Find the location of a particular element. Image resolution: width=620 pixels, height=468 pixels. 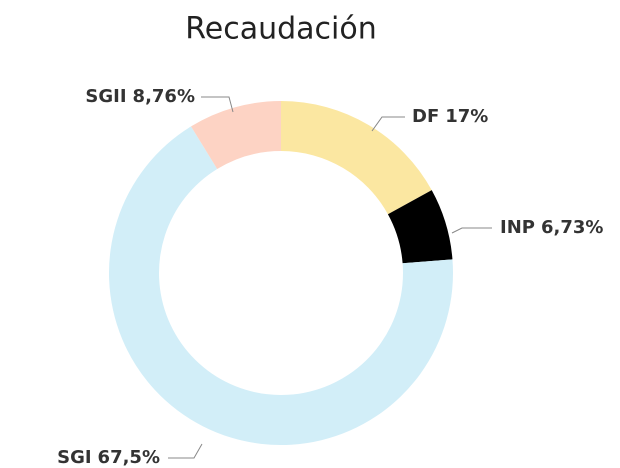

slice-label: INP 6,73% is located at coordinates (551, 227).